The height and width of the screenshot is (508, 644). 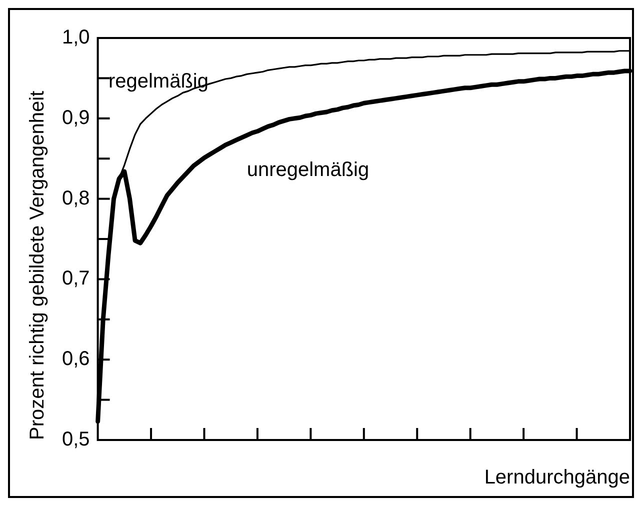 I want to click on y-axis-title: Prozent richtig gebildete Vergangenheit, so click(x=37, y=265).